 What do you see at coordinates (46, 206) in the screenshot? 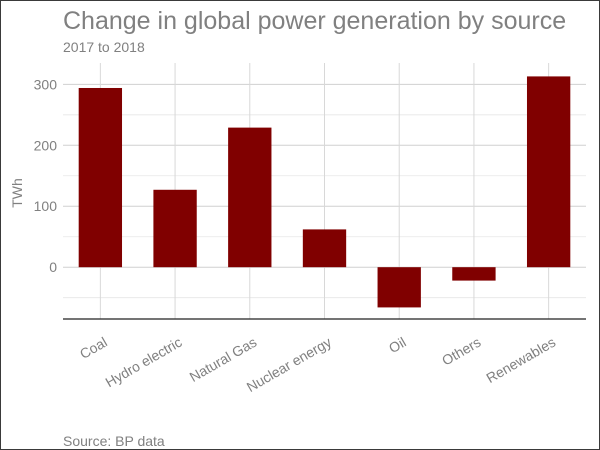
I see `y-tick-label: 100` at bounding box center [46, 206].